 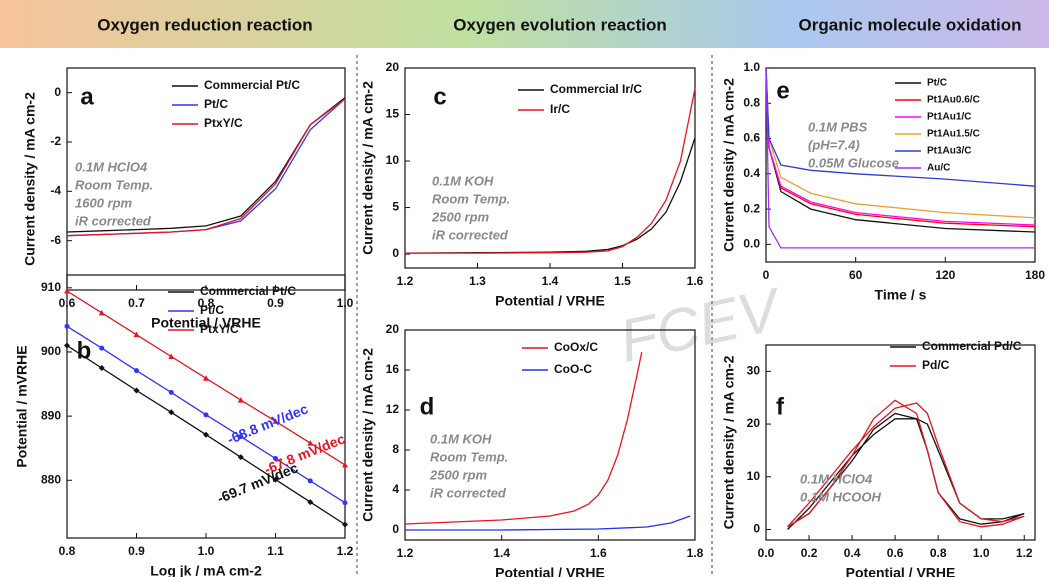 What do you see at coordinates (22, 406) in the screenshot?
I see `y-axis-label: Potential / mVRHE` at bounding box center [22, 406].